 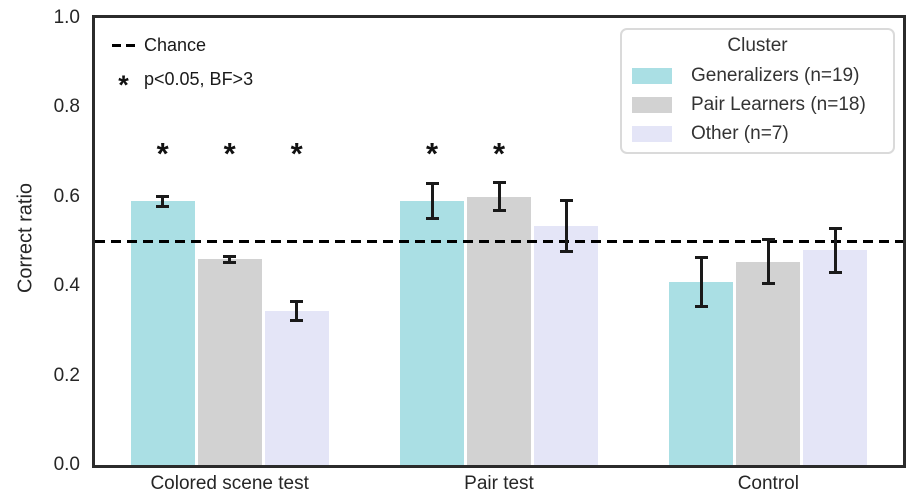 I want to click on annotation-significance-label: p<0.05, BF>3, so click(x=199, y=78).